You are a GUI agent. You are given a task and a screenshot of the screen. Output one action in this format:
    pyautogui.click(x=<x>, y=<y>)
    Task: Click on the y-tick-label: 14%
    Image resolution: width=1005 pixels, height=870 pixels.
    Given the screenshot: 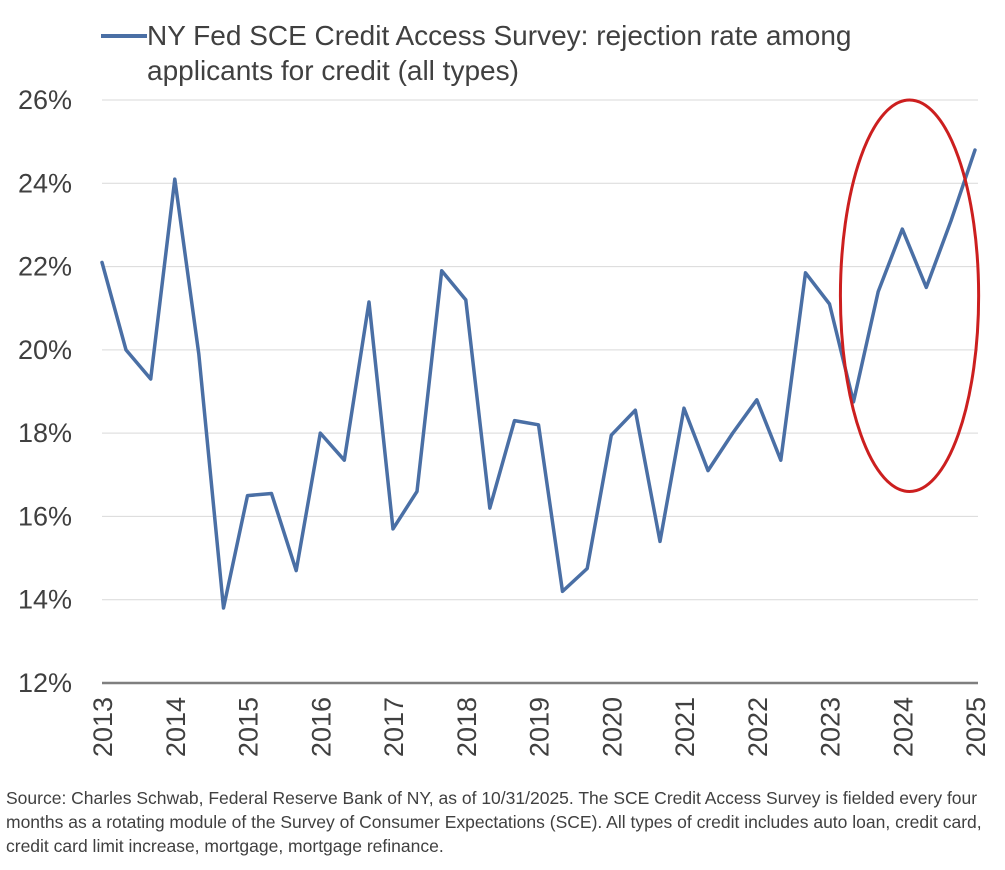 What is the action you would take?
    pyautogui.click(x=45, y=600)
    